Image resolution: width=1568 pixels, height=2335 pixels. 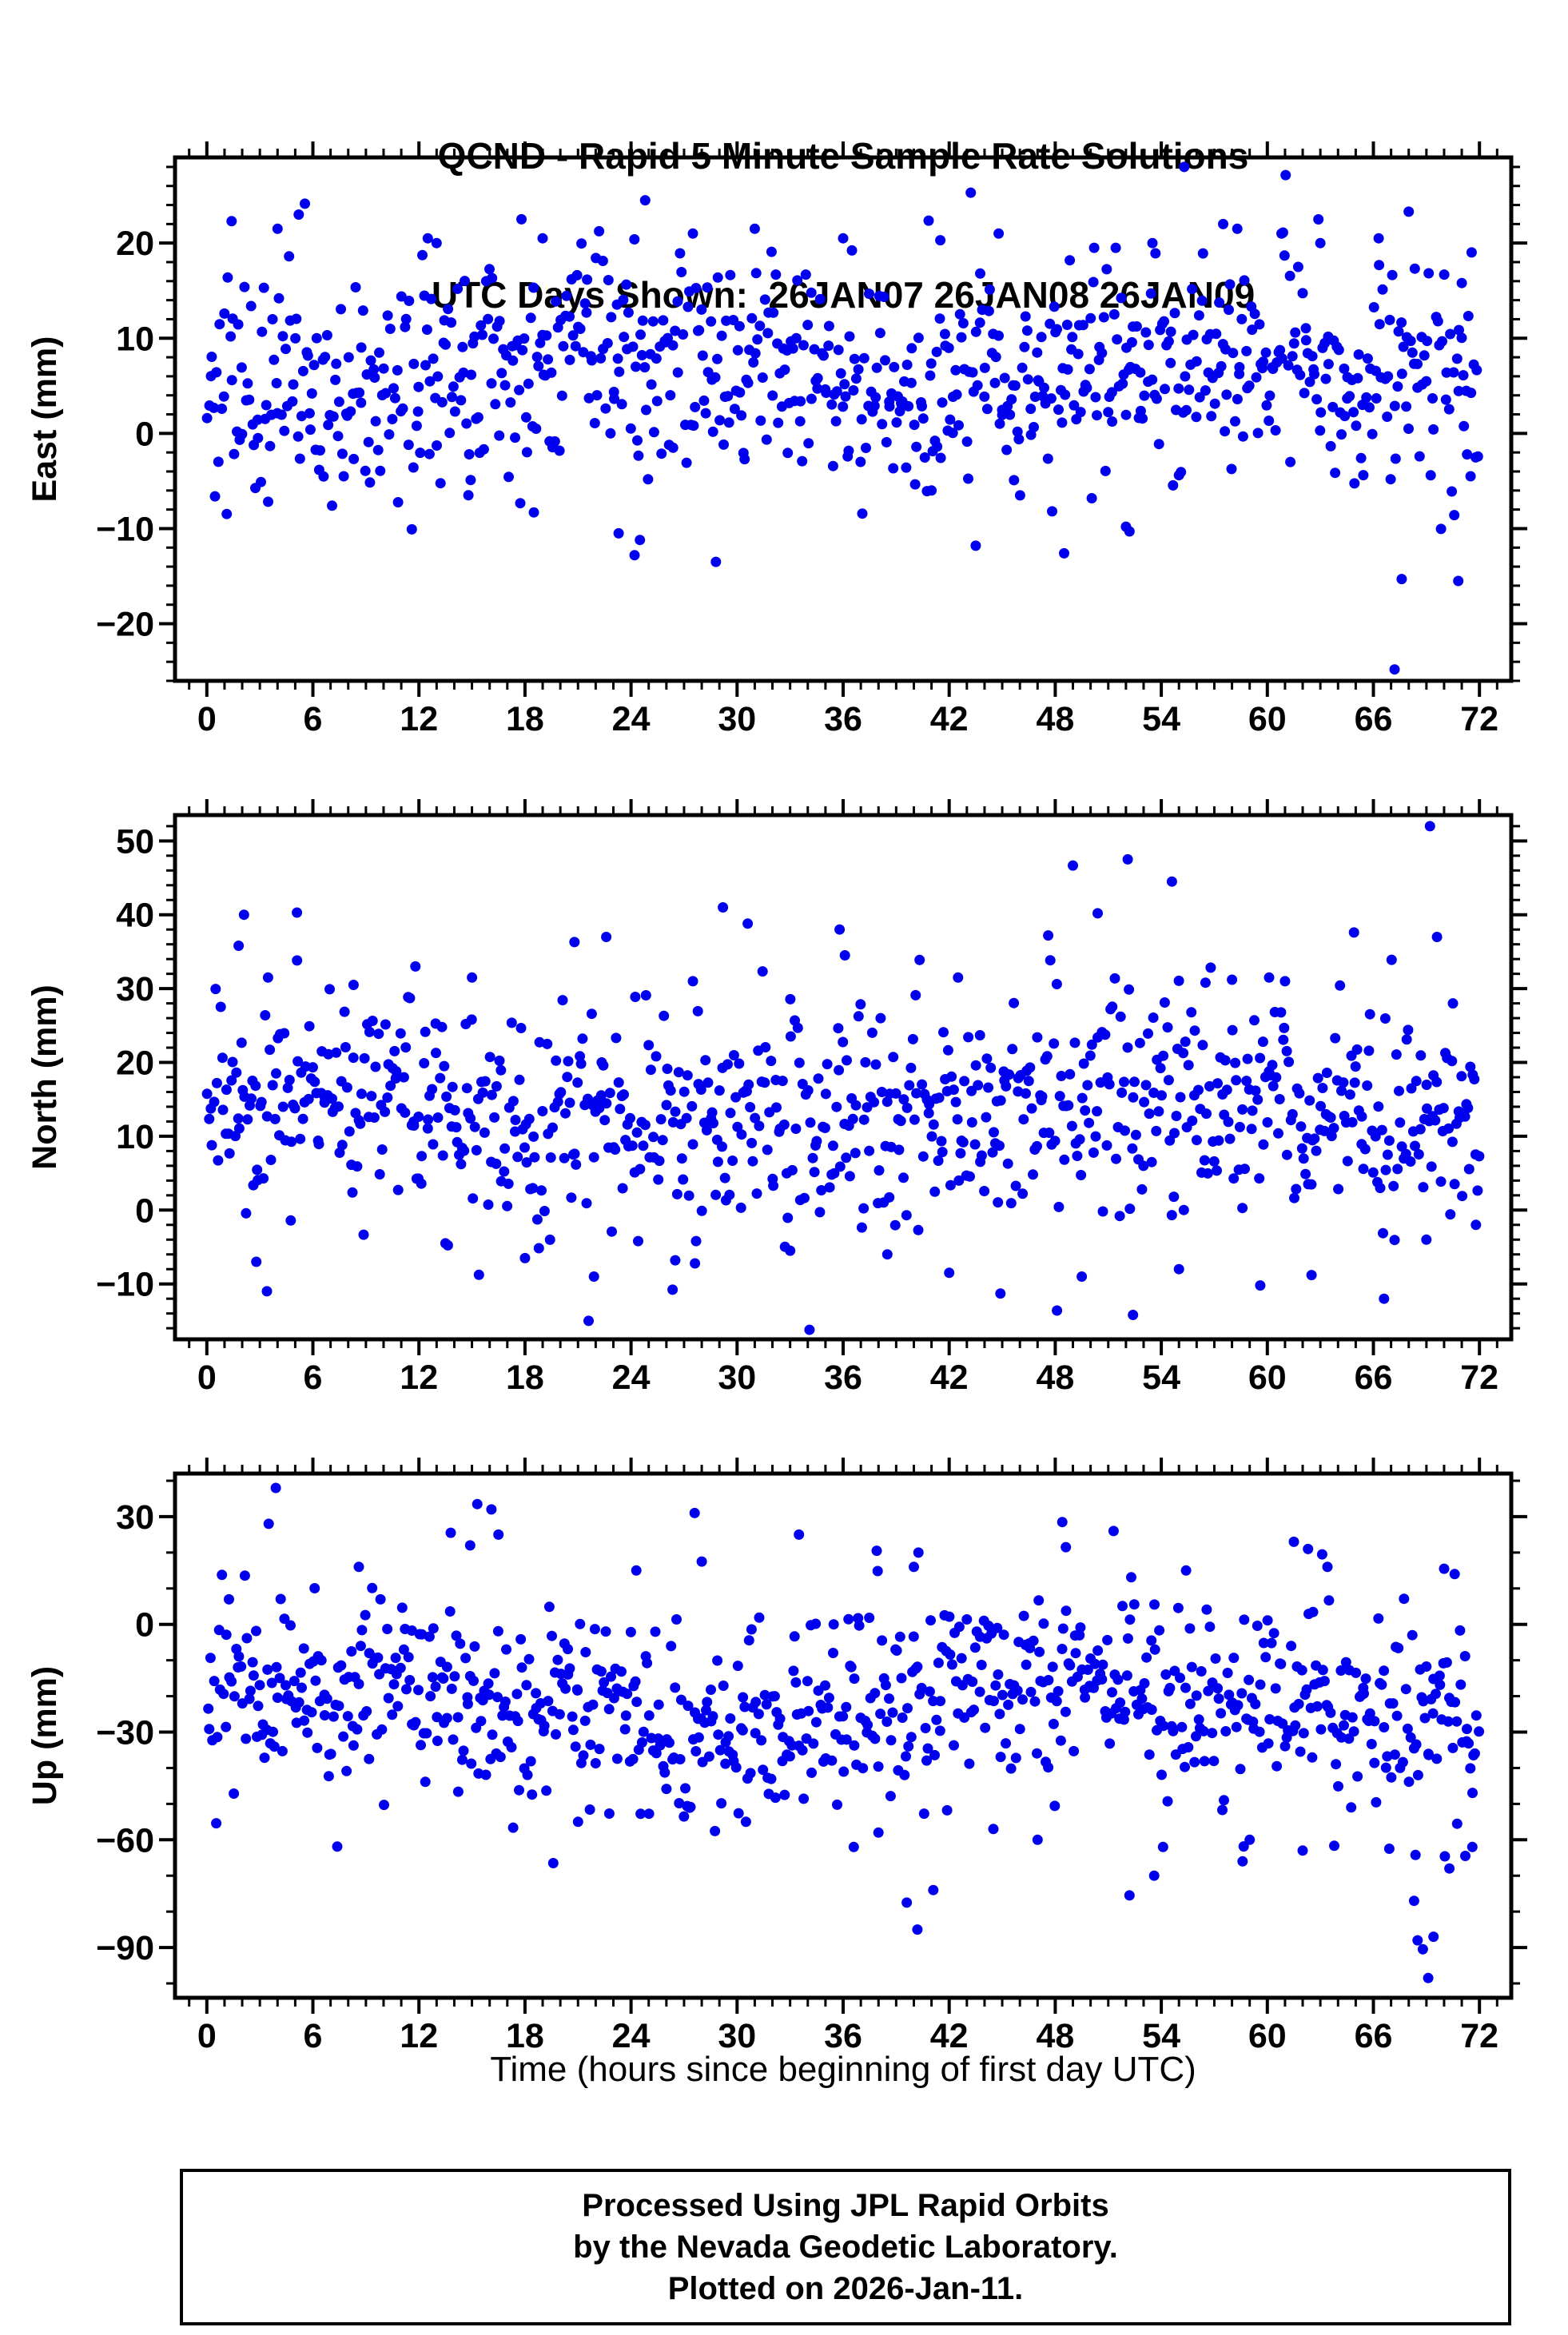 I want to click on x-tick-label: 54, so click(x=1161, y=2036).